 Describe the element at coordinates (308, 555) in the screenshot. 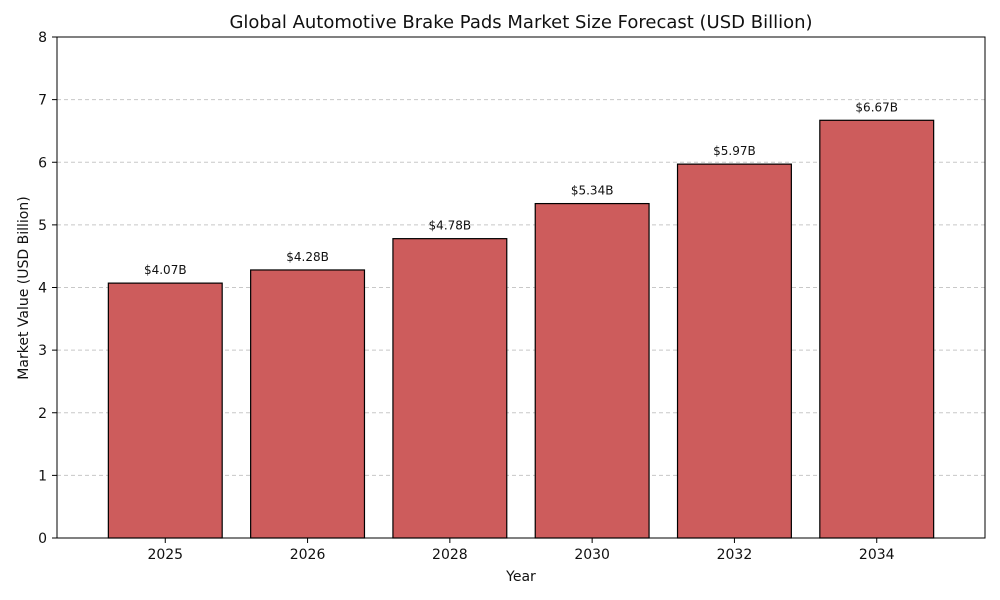

I see `x-tick-label-2026: 2026` at that location.